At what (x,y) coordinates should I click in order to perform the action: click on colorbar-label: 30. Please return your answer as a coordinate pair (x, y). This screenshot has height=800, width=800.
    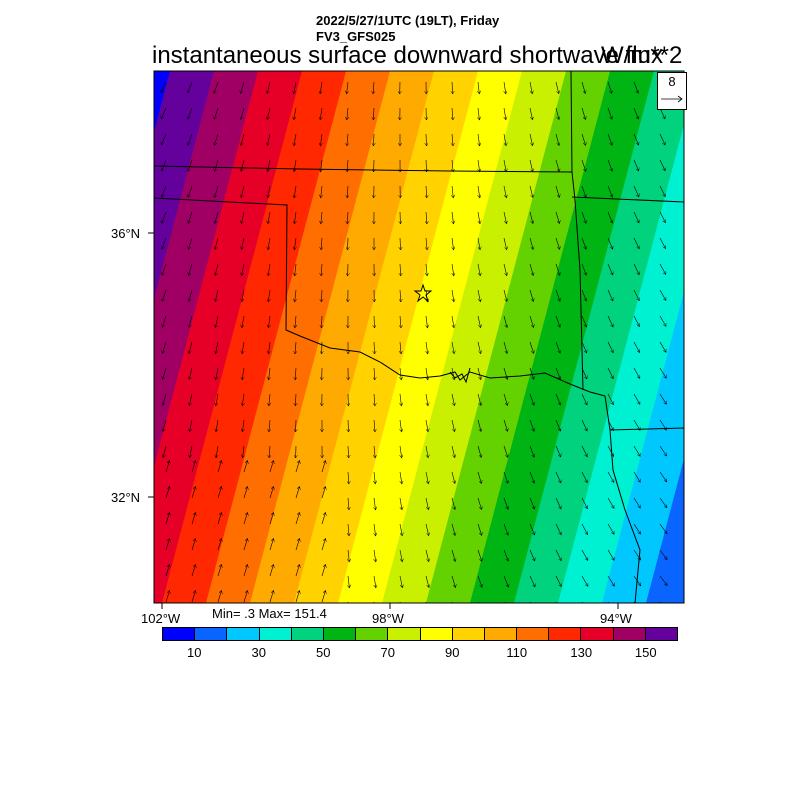
    Looking at the image, I should click on (258, 652).